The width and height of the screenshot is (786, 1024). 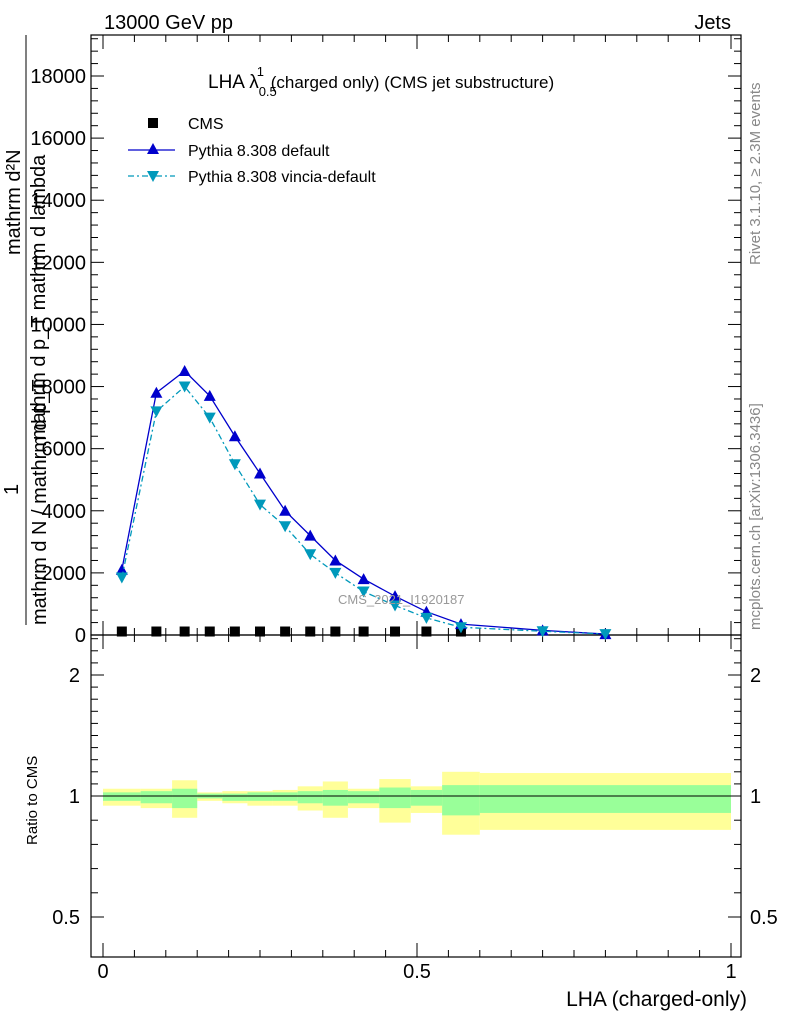 What do you see at coordinates (66, 918) in the screenshot?
I see `ratio-y-tick-label: 0.5` at bounding box center [66, 918].